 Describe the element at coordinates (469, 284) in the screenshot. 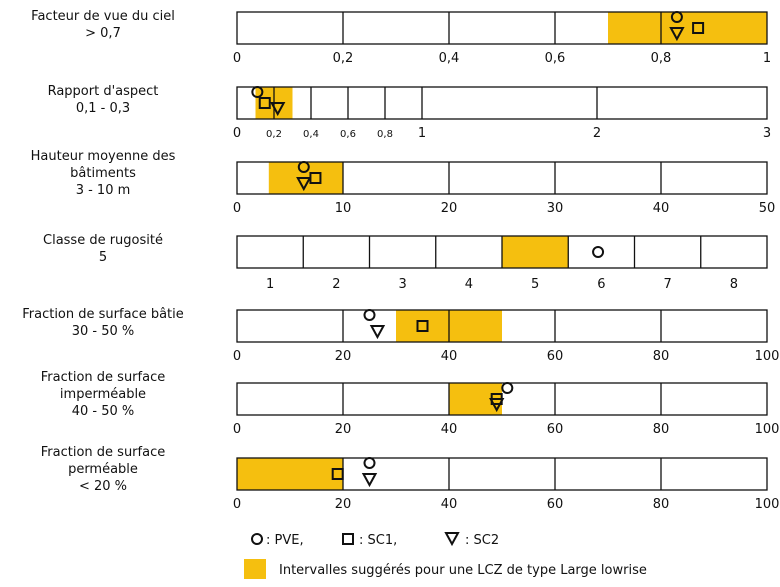

I see `tick-label: 4` at that location.